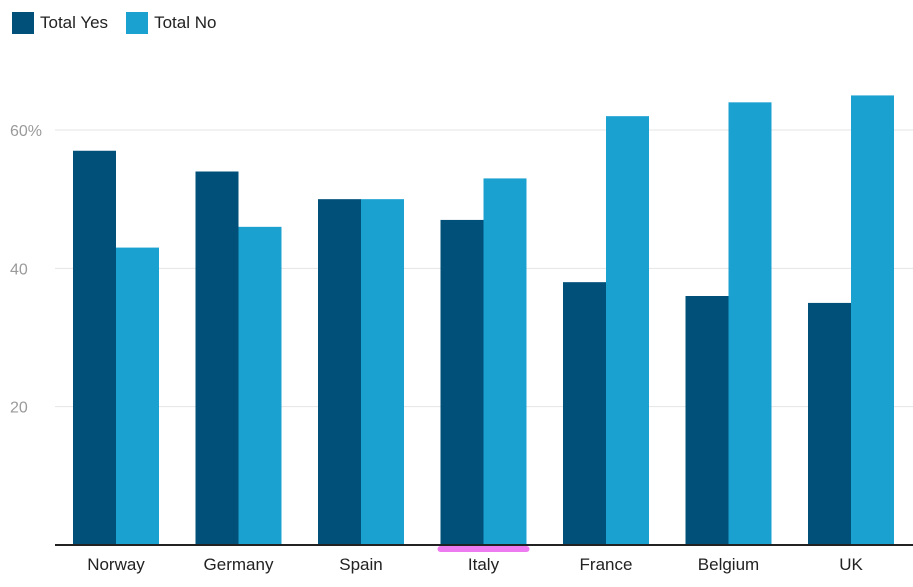 Image resolution: width=913 pixels, height=587 pixels. What do you see at coordinates (137, 396) in the screenshot?
I see `bar-no-norway` at bounding box center [137, 396].